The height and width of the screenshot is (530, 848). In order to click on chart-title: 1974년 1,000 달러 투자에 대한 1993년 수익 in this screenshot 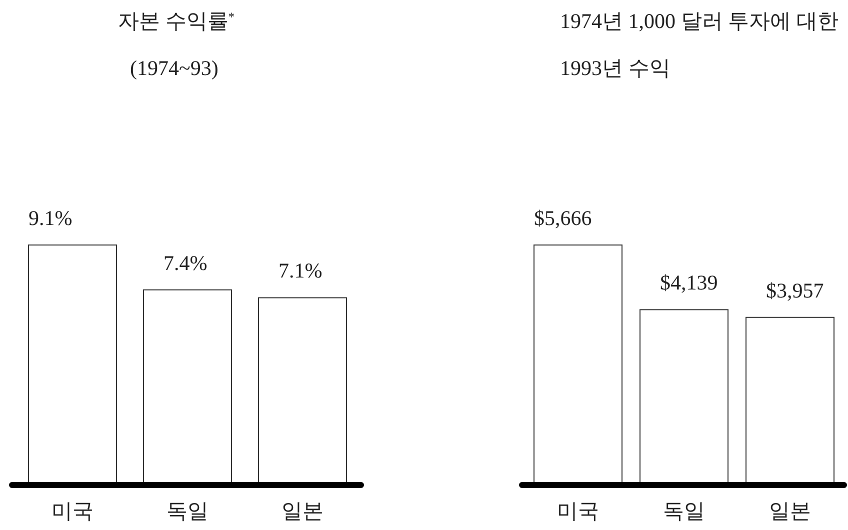, I will do `click(699, 44)`.